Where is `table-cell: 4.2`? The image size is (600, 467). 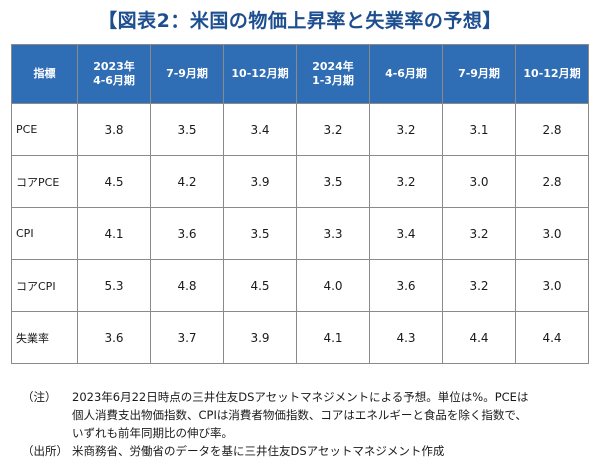 table-cell: 4.2 is located at coordinates (187, 181).